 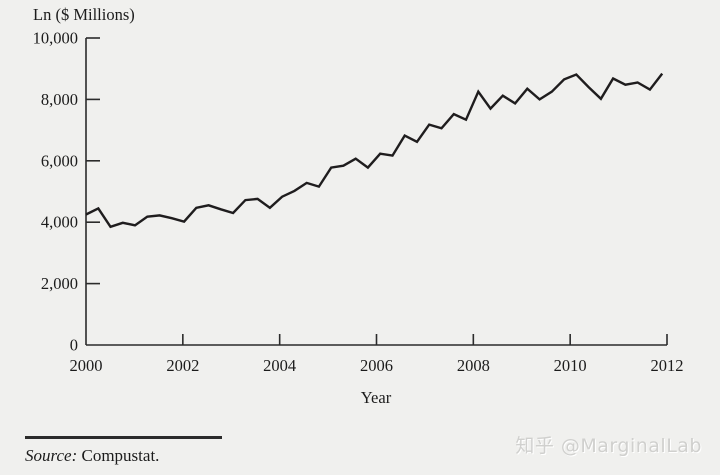 I want to click on y-tick-label: 6,000, so click(x=59, y=160).